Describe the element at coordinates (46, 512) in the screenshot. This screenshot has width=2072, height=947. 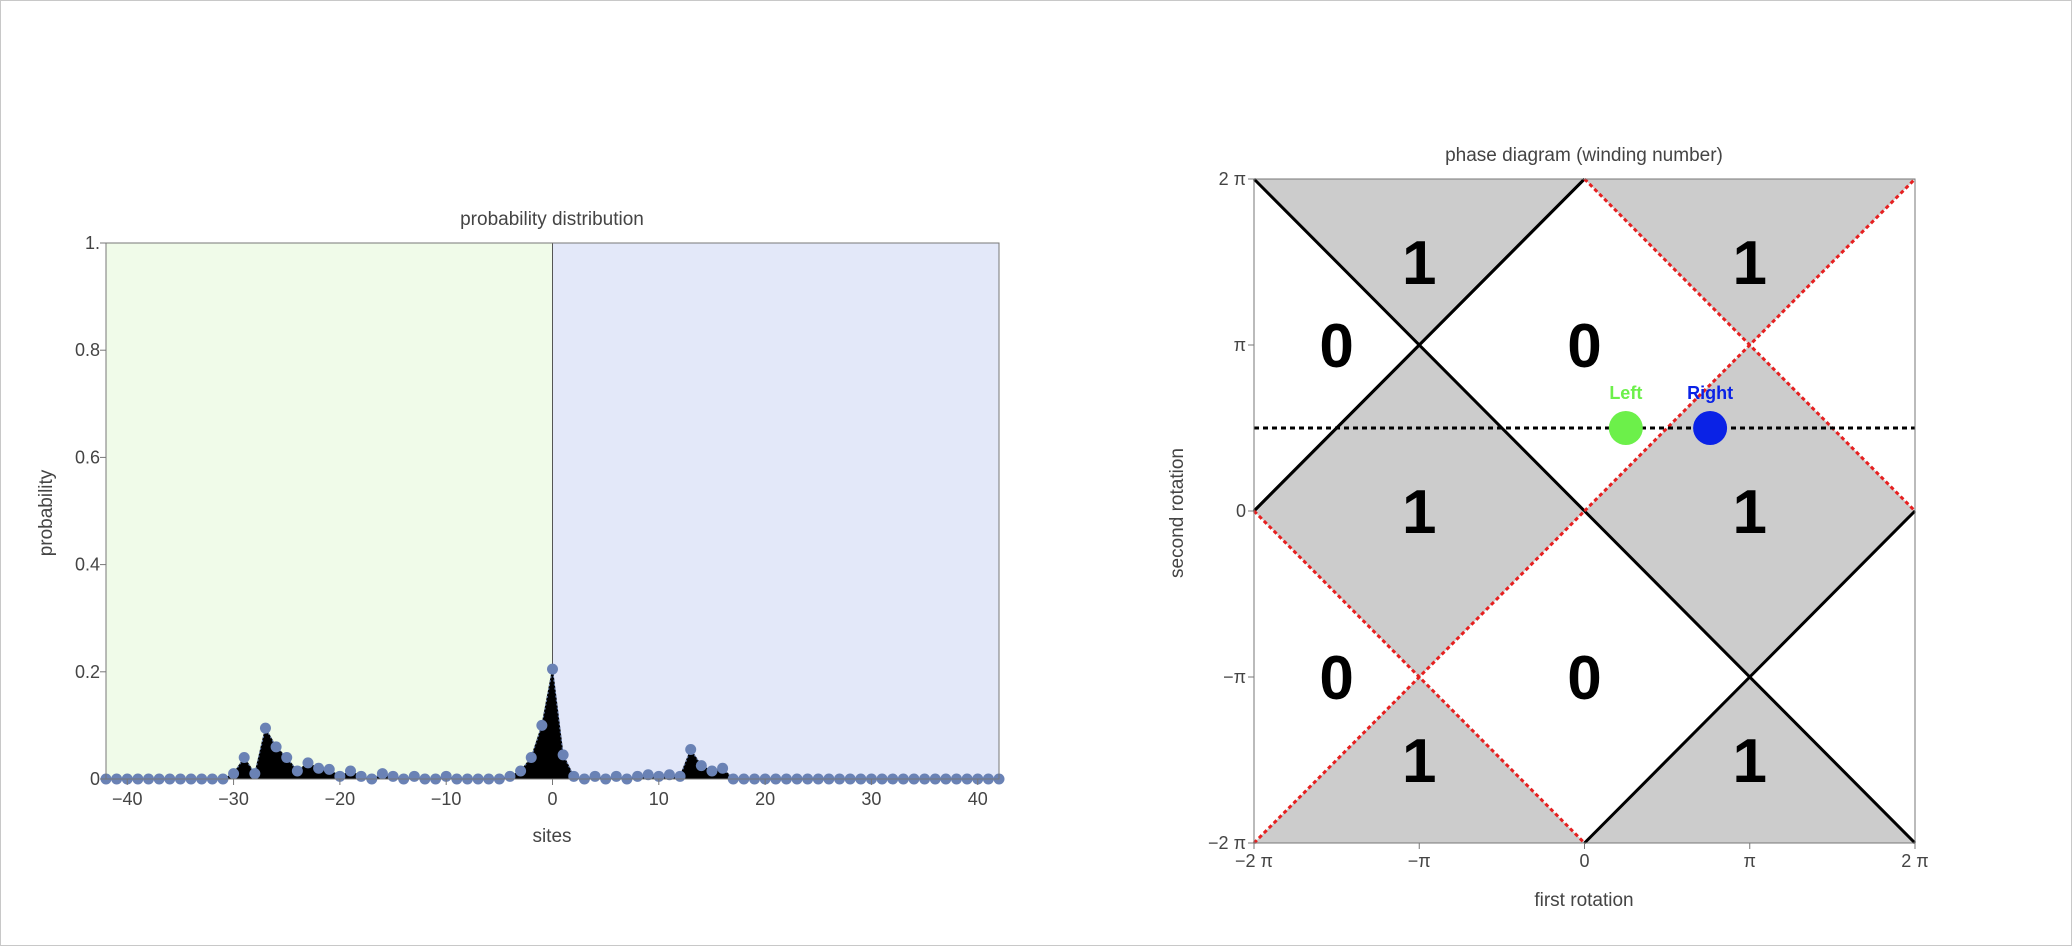
I see `left-y-axis-label: probability` at that location.